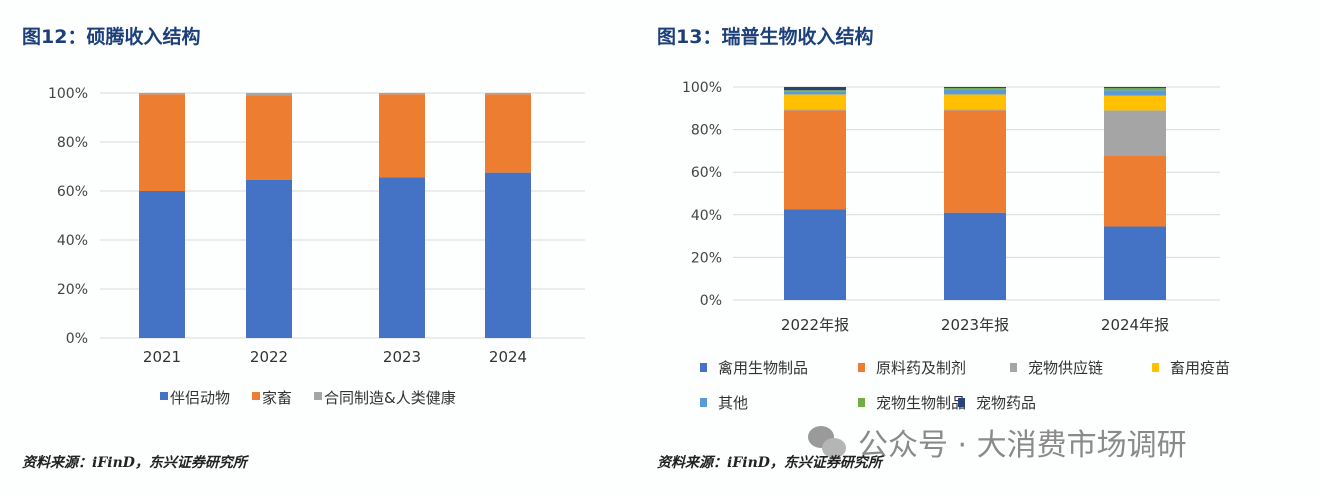  I want to click on chart1-xtick-label: 2024, so click(508, 357).